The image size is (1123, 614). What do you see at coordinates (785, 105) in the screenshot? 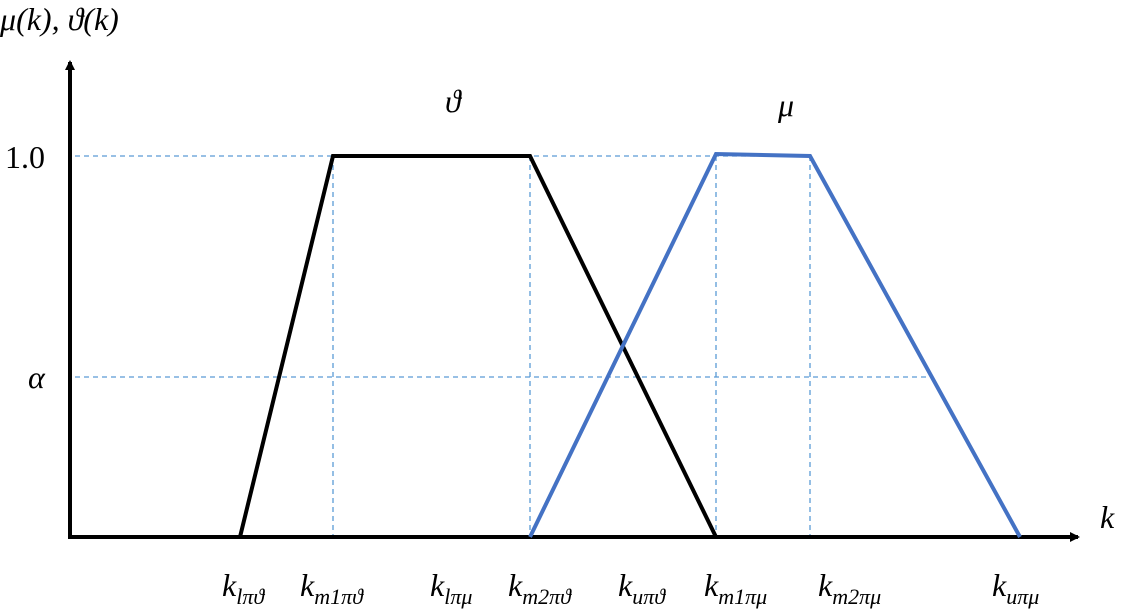
I see `curve-label: μ` at bounding box center [785, 105].